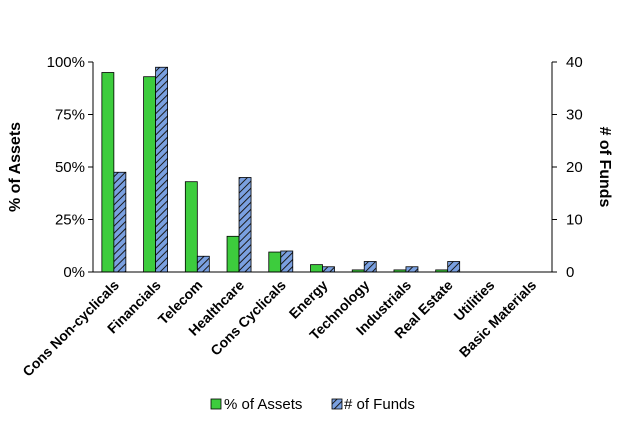 The height and width of the screenshot is (431, 630). Describe the element at coordinates (337, 404) in the screenshot. I see `legend-swatch-funds` at that location.